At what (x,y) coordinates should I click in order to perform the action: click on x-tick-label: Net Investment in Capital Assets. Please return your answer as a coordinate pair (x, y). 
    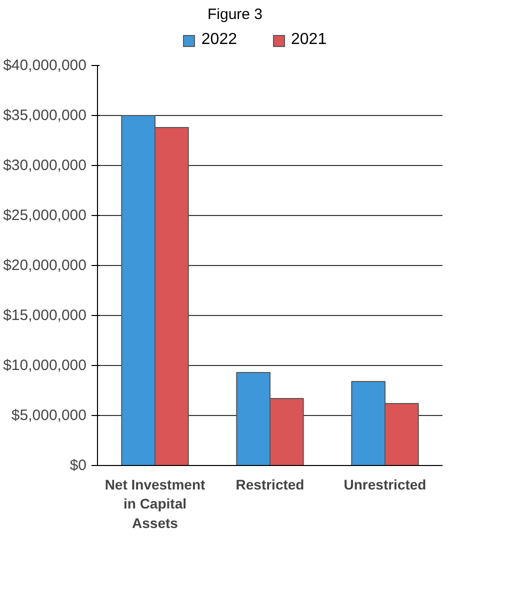
    Looking at the image, I should click on (155, 503).